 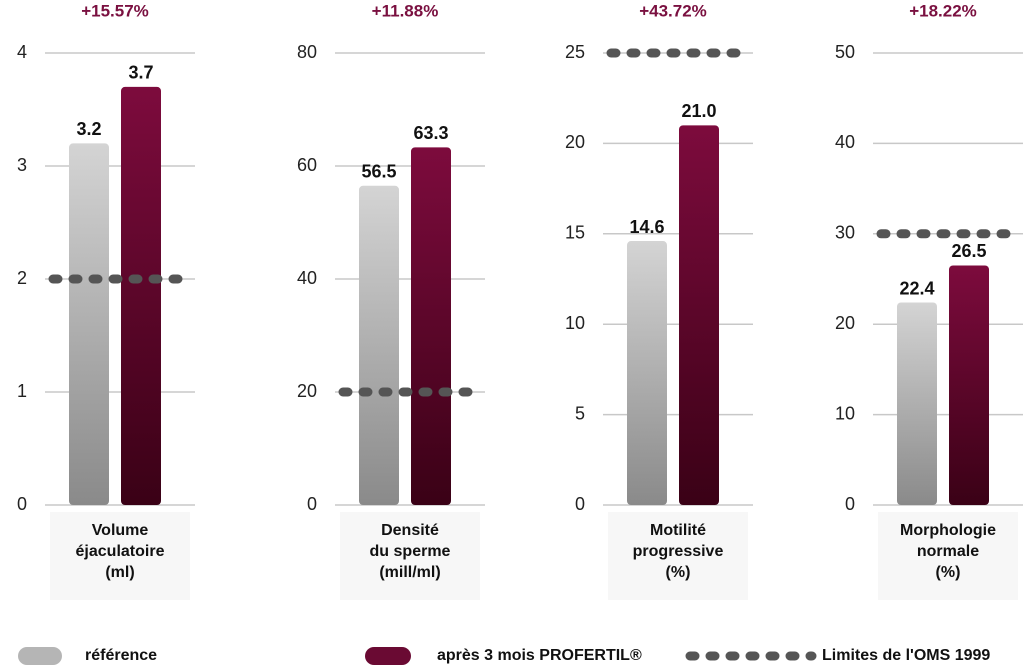 I want to click on category-label-wrap: Densité du sperme (mill/ml), so click(x=410, y=551).